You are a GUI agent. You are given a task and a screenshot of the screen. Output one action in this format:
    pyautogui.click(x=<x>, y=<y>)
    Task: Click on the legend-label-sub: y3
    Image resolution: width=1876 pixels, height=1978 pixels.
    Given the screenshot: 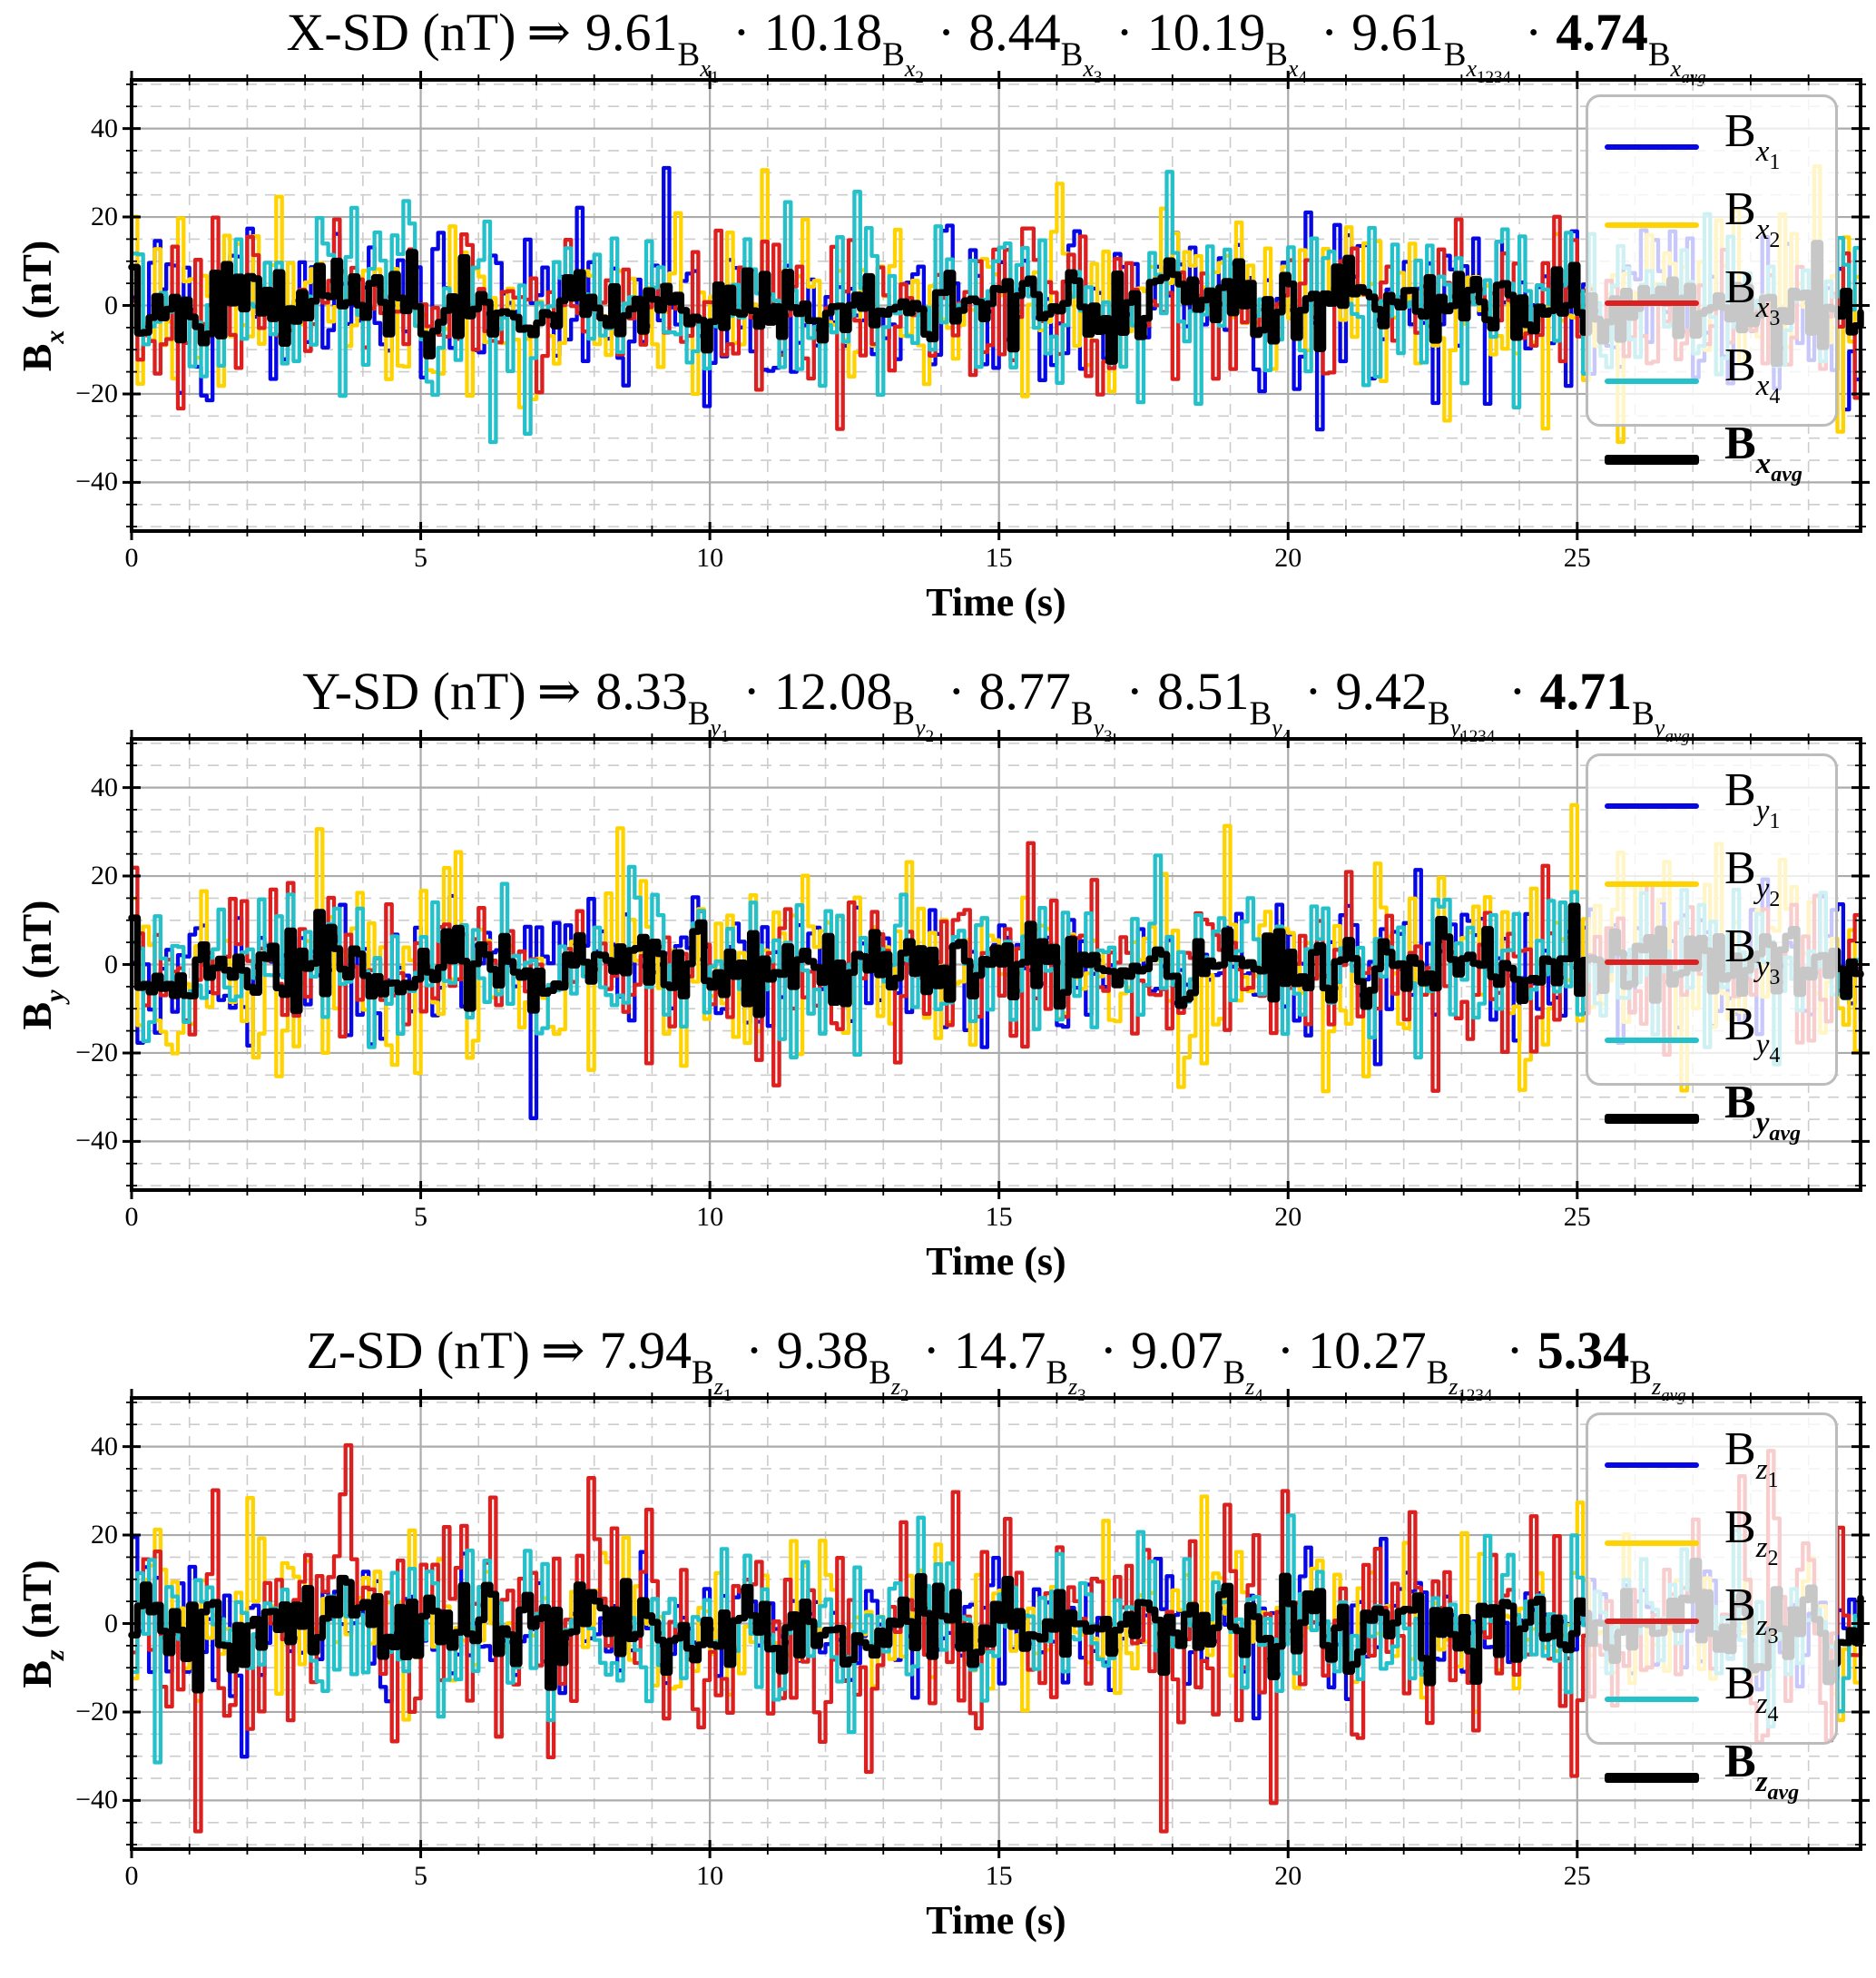 What is the action you would take?
    pyautogui.click(x=1768, y=969)
    